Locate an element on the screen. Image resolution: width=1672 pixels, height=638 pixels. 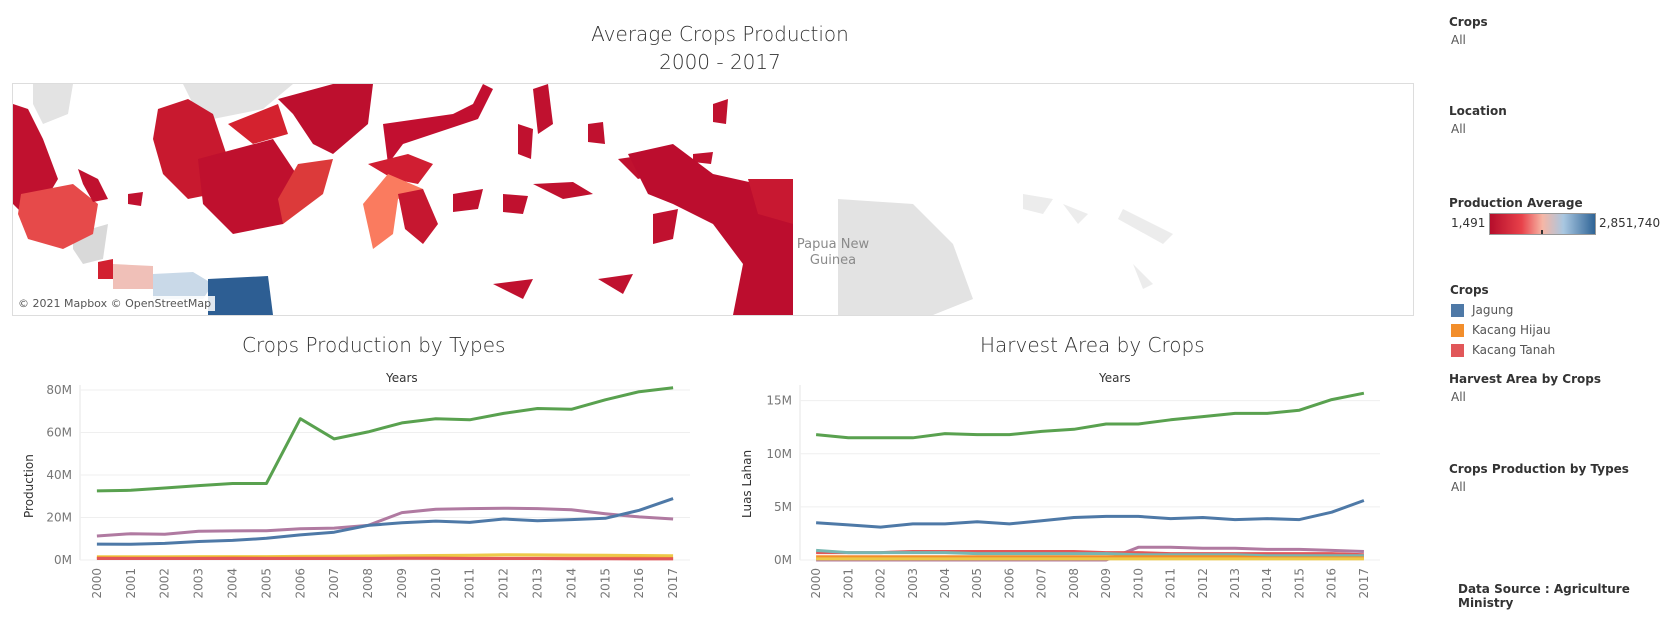
production-filter-value: All is located at coordinates (1458, 487).